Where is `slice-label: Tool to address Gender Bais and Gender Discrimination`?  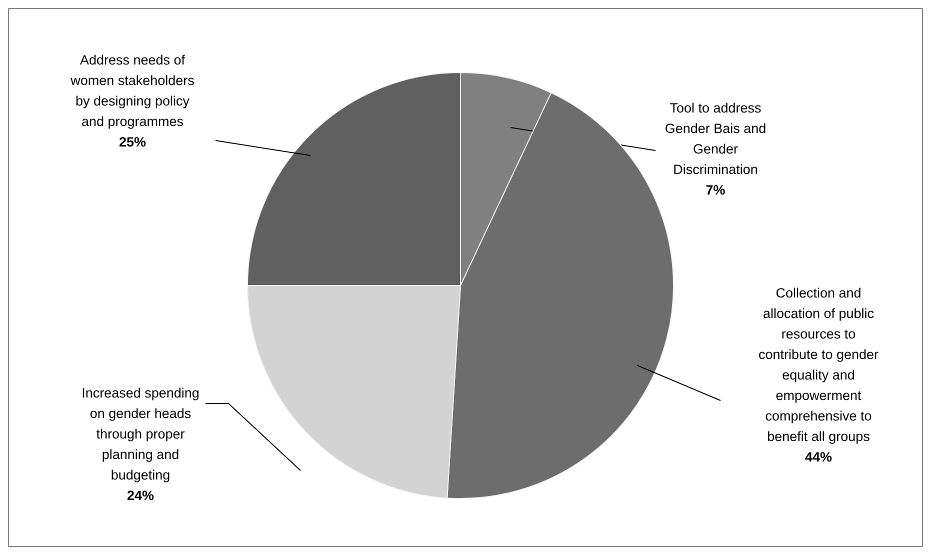
slice-label: Tool to address Gender Bais and Gender Discrimination is located at coordinates (715, 138).